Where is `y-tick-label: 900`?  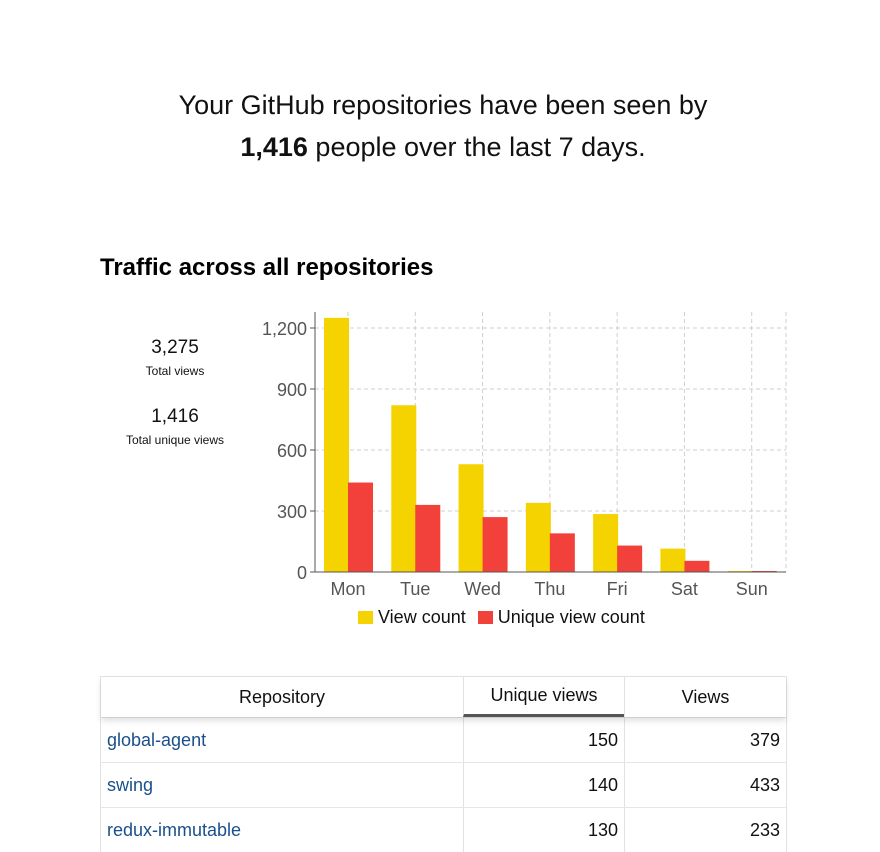
y-tick-label: 900 is located at coordinates (292, 390).